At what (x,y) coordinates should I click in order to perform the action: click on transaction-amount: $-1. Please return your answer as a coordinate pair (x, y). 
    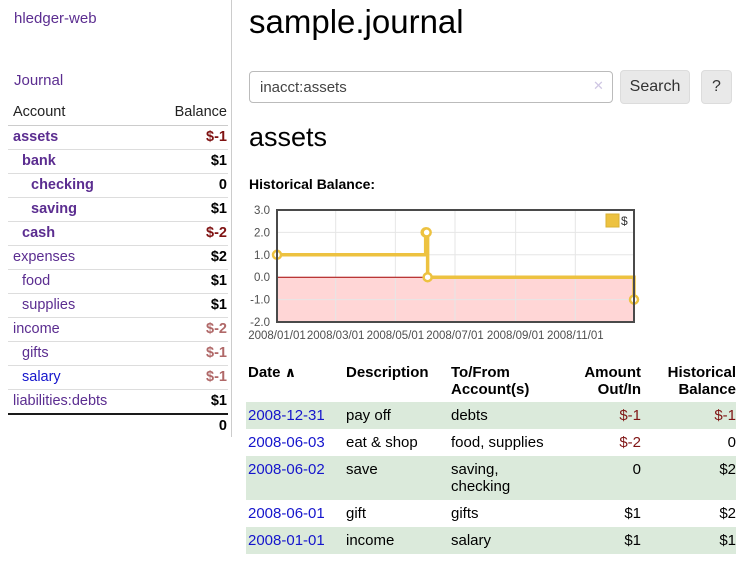
    Looking at the image, I should click on (598, 415).